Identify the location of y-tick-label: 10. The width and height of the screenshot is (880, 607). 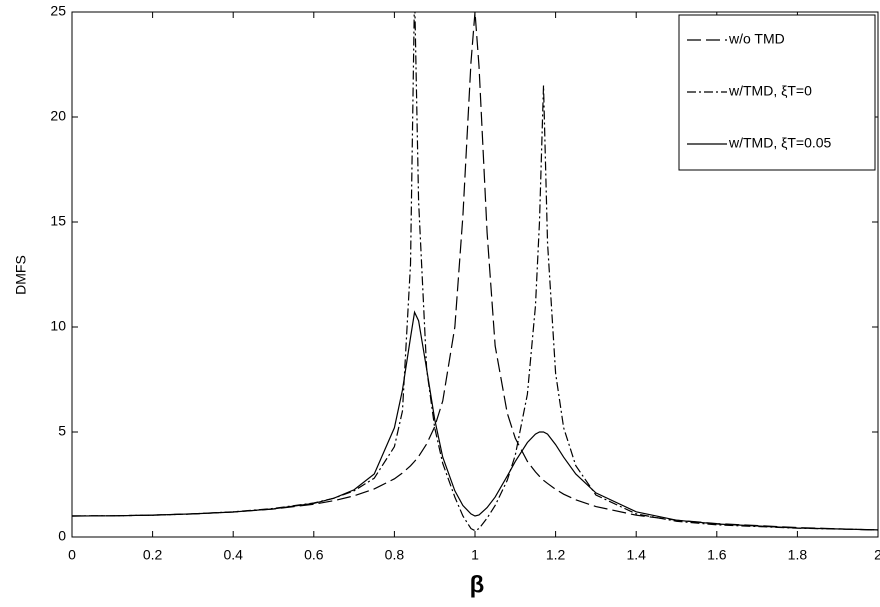
(58, 326).